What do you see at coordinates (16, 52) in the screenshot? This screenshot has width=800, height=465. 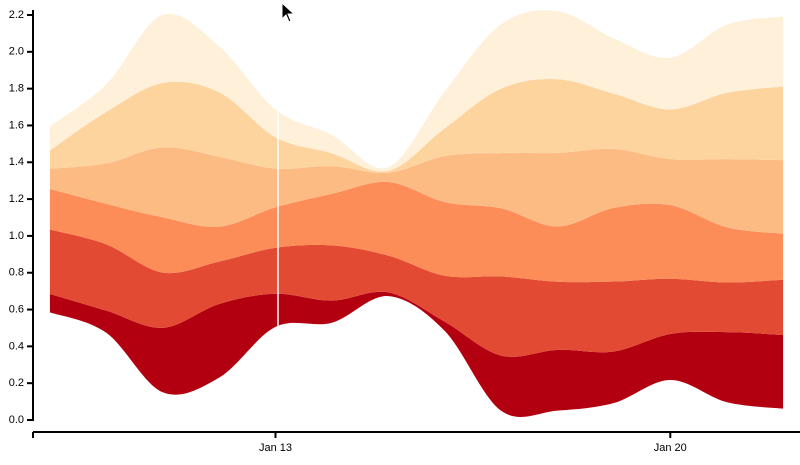 I see `y-tick-label: 2.0` at bounding box center [16, 52].